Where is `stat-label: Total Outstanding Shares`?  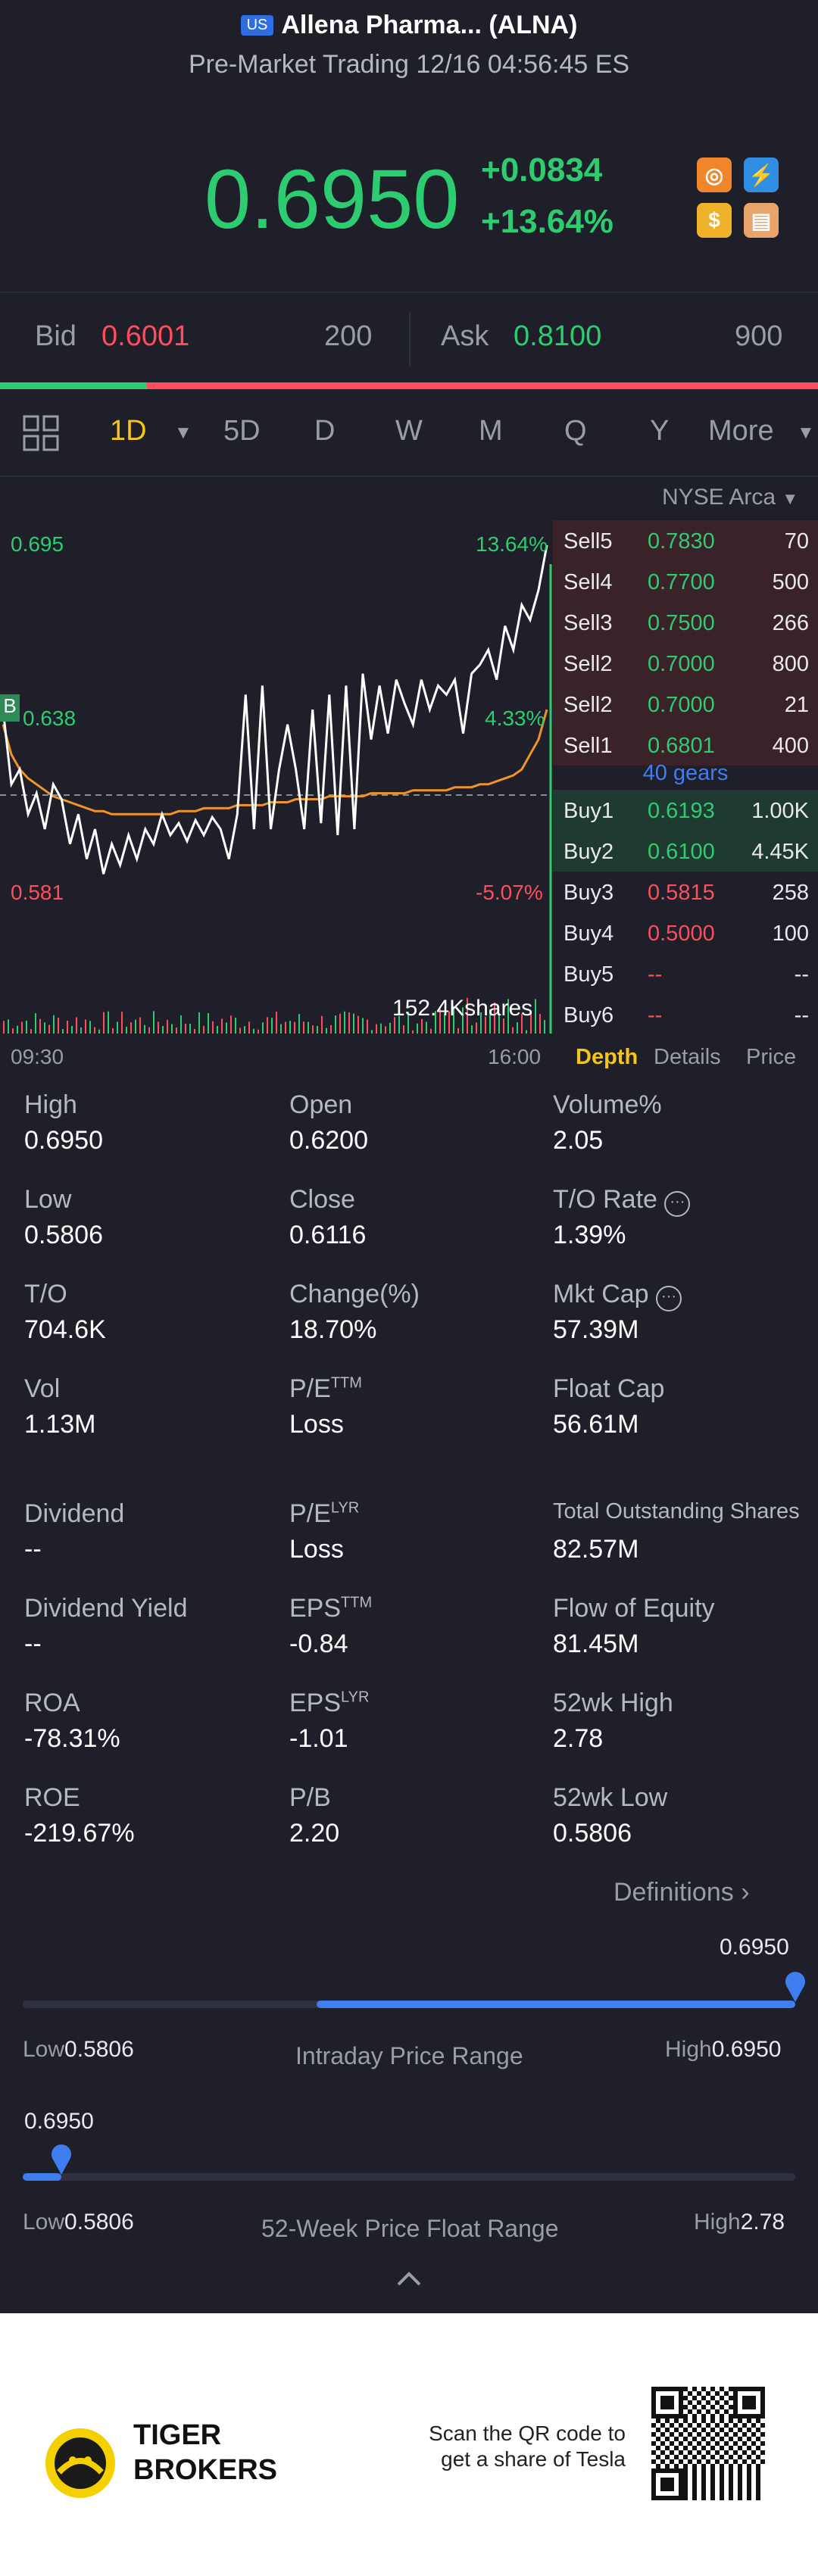
stat-label: Total Outstanding Shares is located at coordinates (676, 1511).